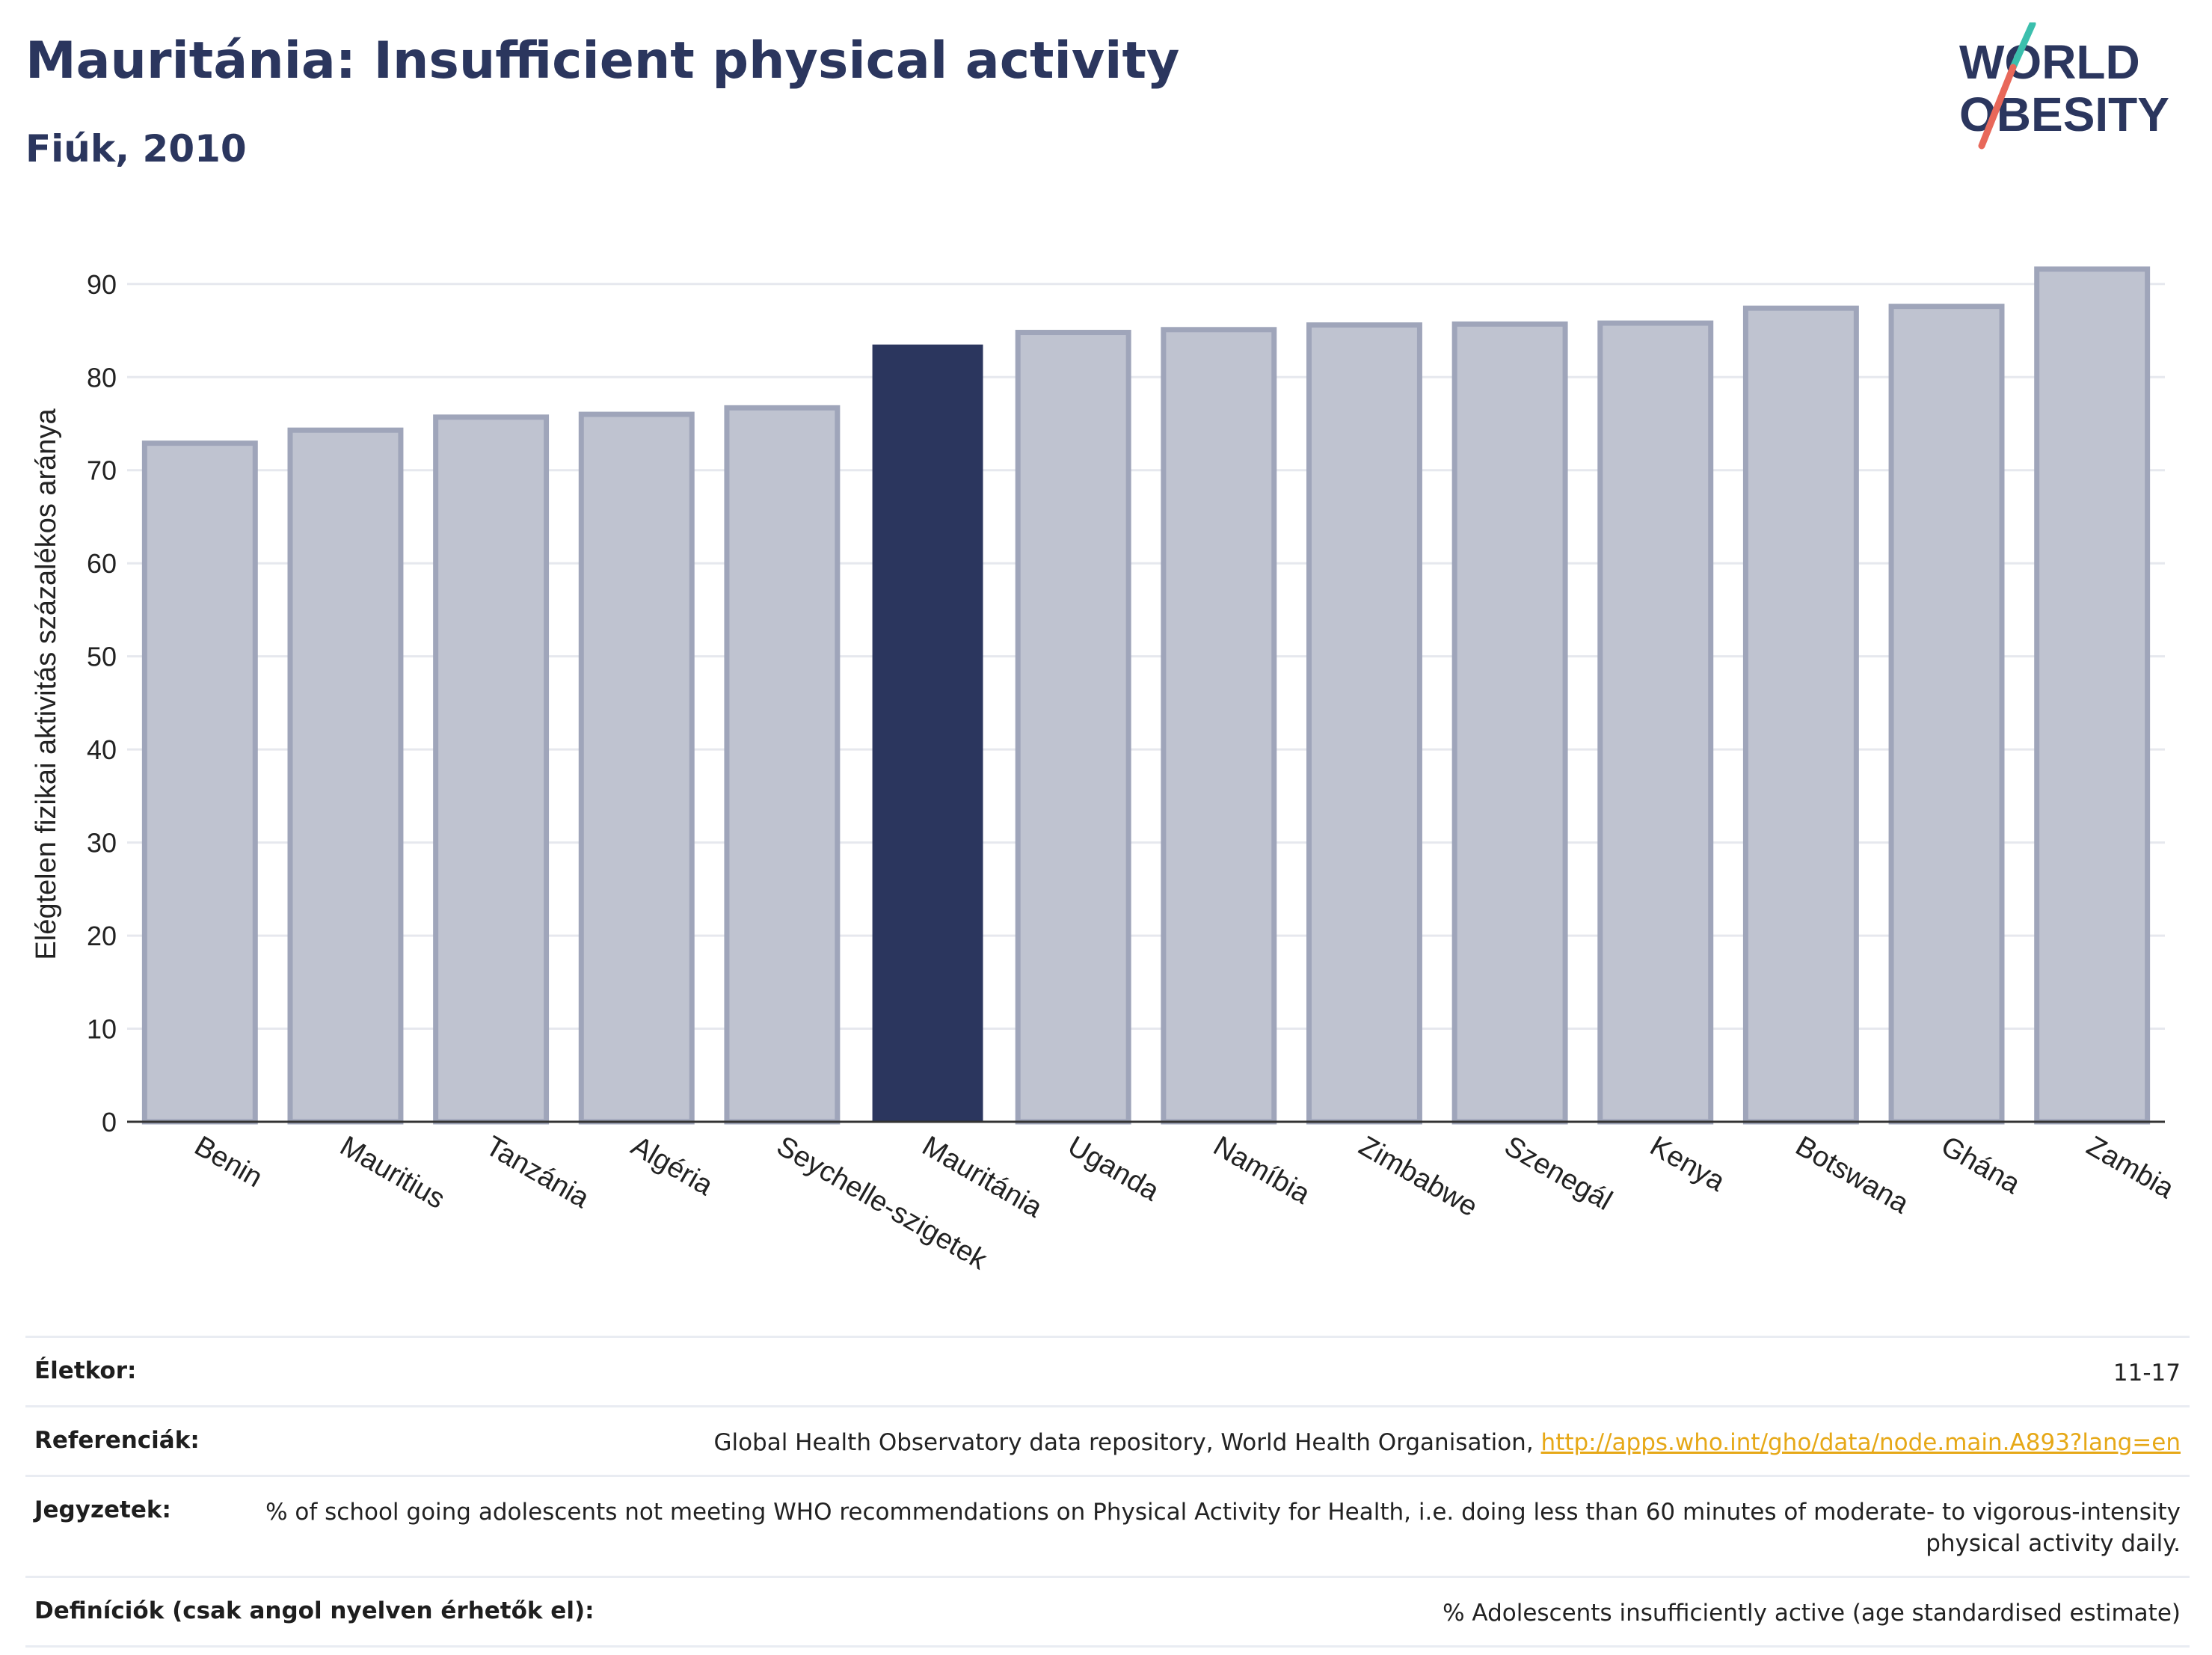 The height and width of the screenshot is (1655, 2212). I want to click on x-tick-label: Mauritánia, so click(982, 1177).